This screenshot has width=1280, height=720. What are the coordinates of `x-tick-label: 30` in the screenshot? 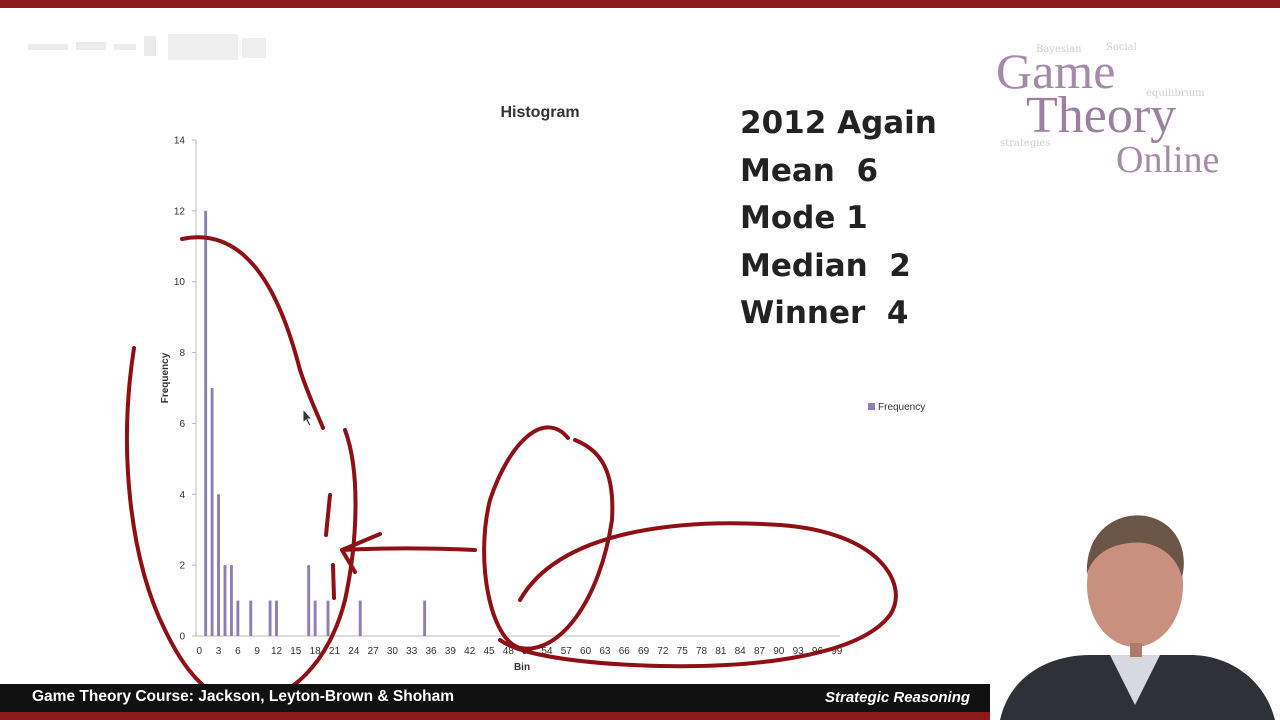 It's located at (393, 651).